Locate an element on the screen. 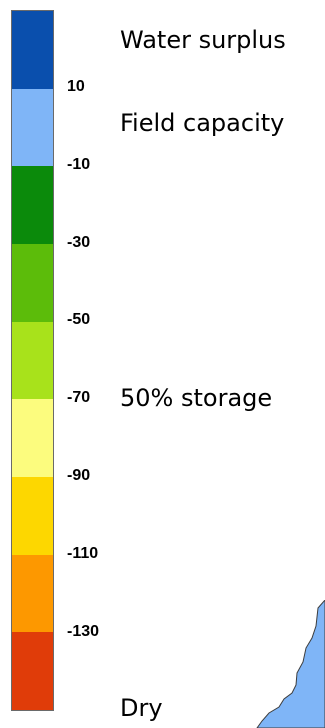  tick-label: -90 is located at coordinates (79, 475).